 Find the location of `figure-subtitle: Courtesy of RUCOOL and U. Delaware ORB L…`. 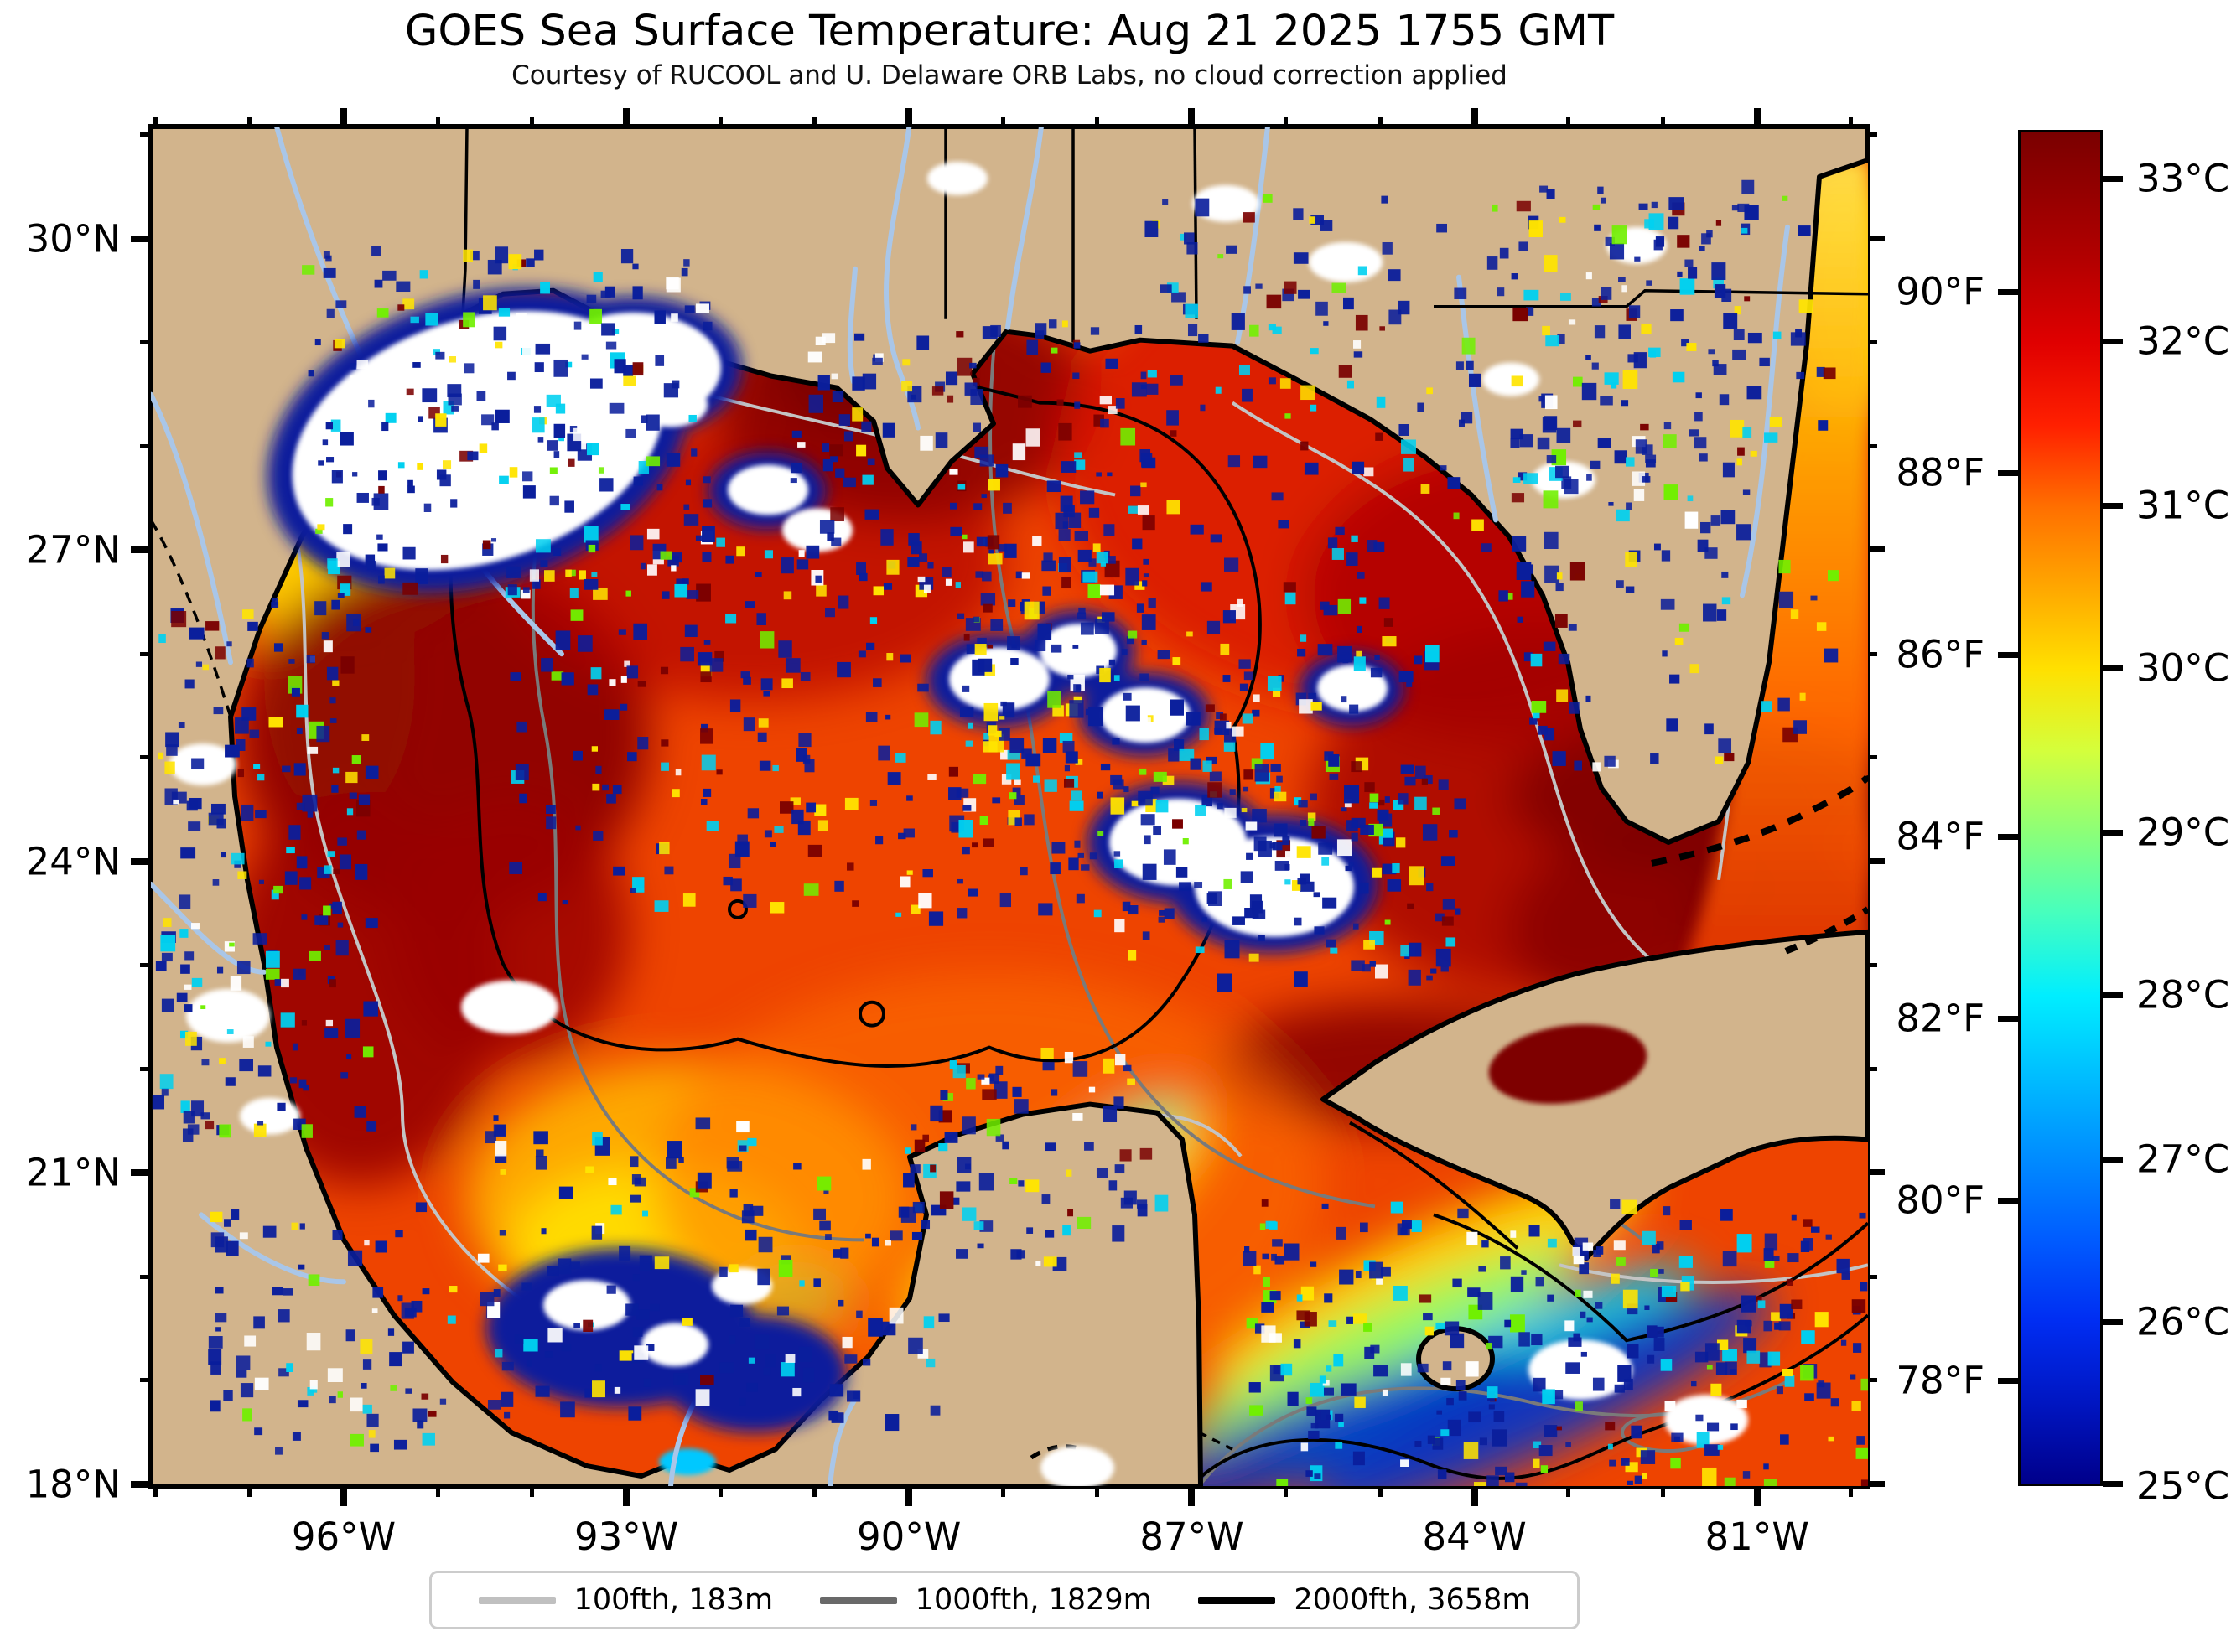

figure-subtitle: Courtesy of RUCOOL and U. Delaware ORB L… is located at coordinates (1009, 75).